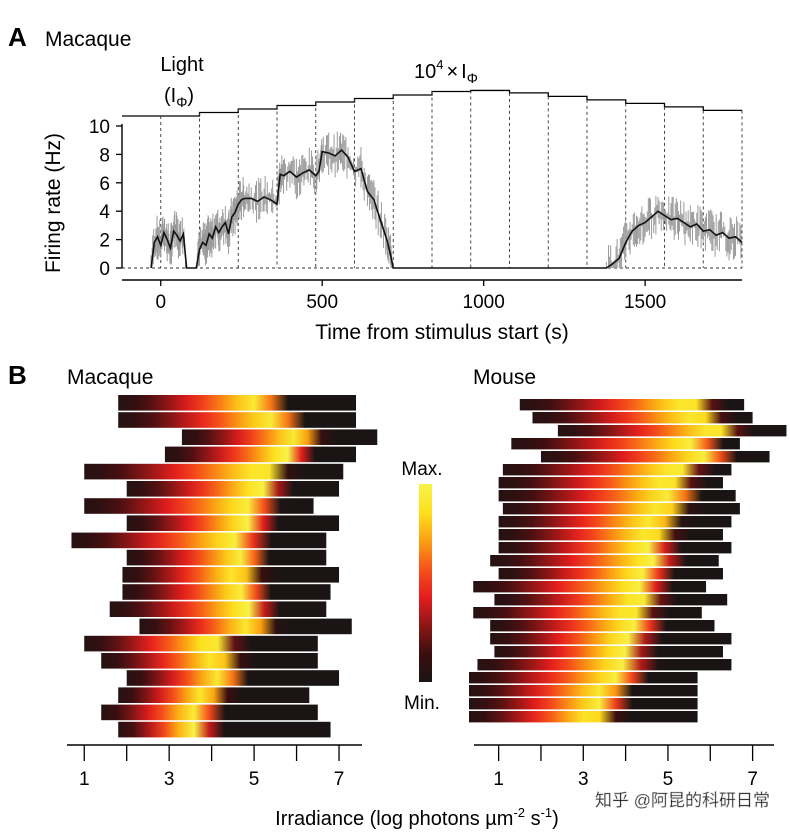 This screenshot has height=835, width=790. I want to click on y-tick-label: 4, so click(104, 212).